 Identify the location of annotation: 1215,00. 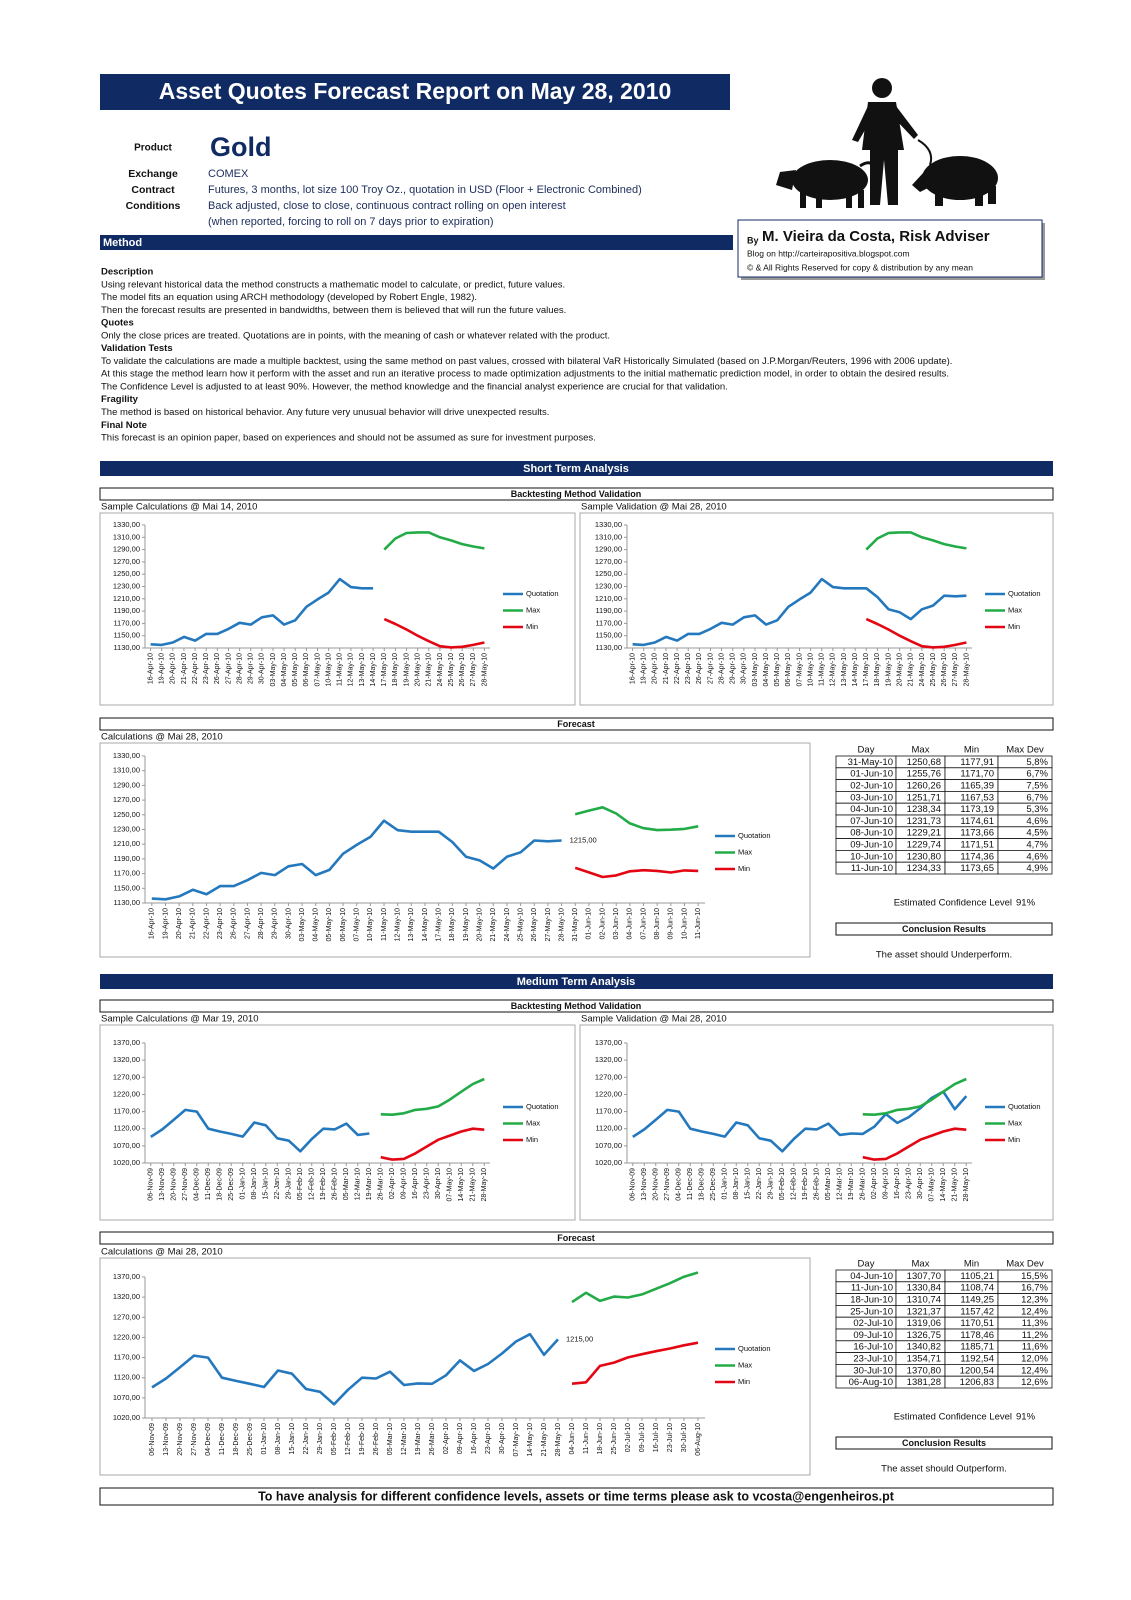
(583, 840).